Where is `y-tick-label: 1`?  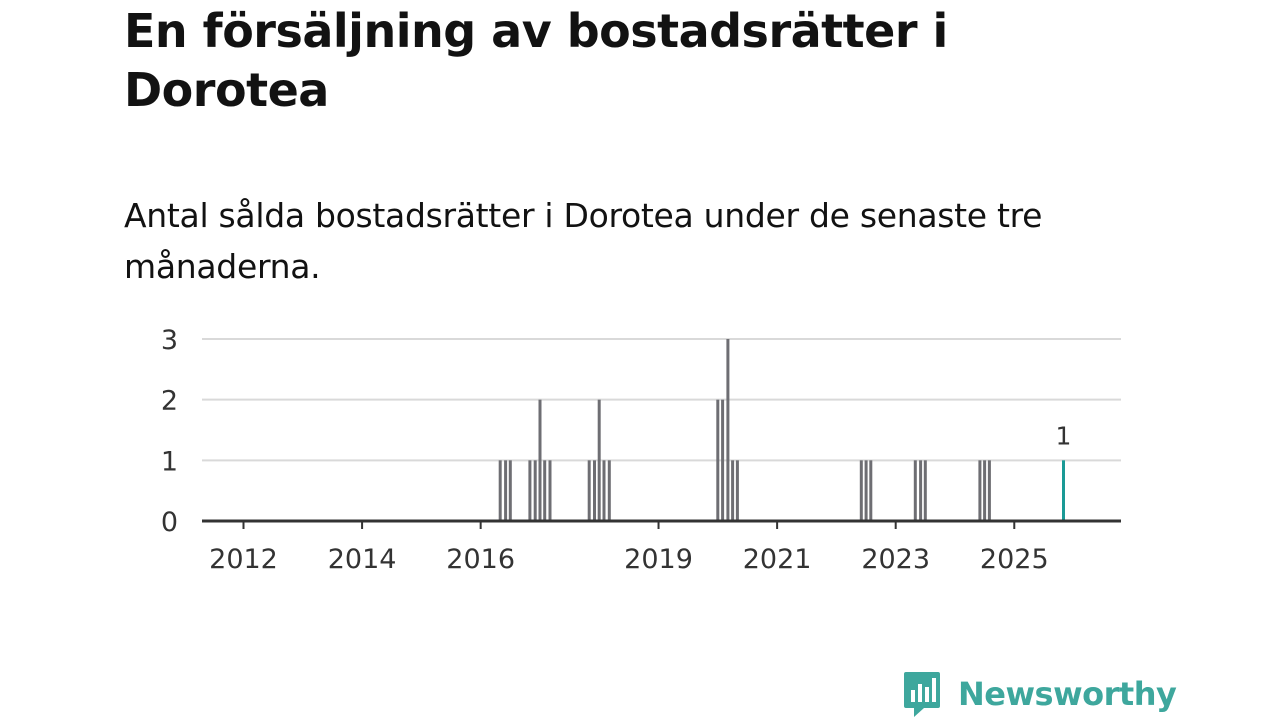
y-tick-label: 1 is located at coordinates (169, 461).